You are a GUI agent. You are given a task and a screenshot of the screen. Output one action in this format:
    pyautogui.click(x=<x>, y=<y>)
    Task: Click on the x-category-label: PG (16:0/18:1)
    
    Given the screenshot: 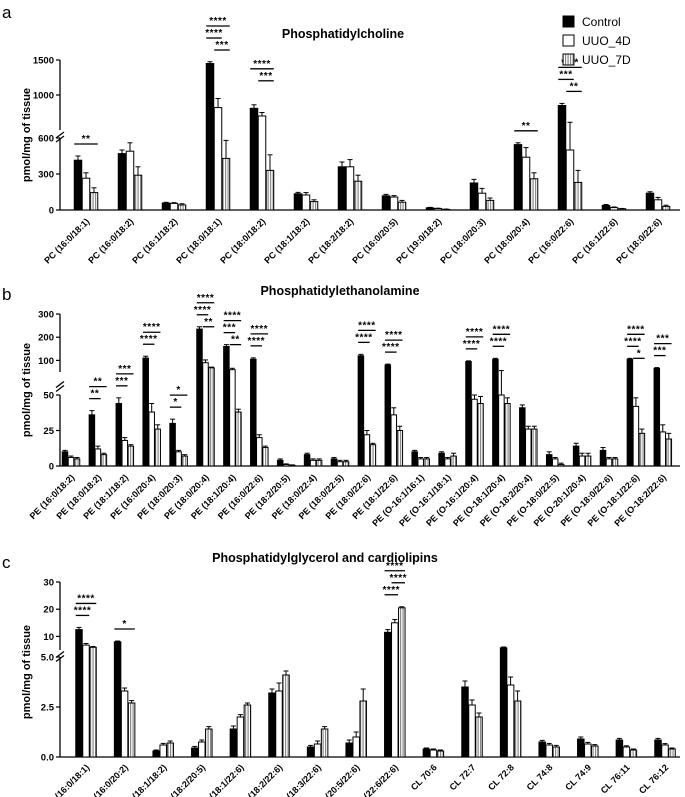 What is the action you would take?
    pyautogui.click(x=67, y=779)
    